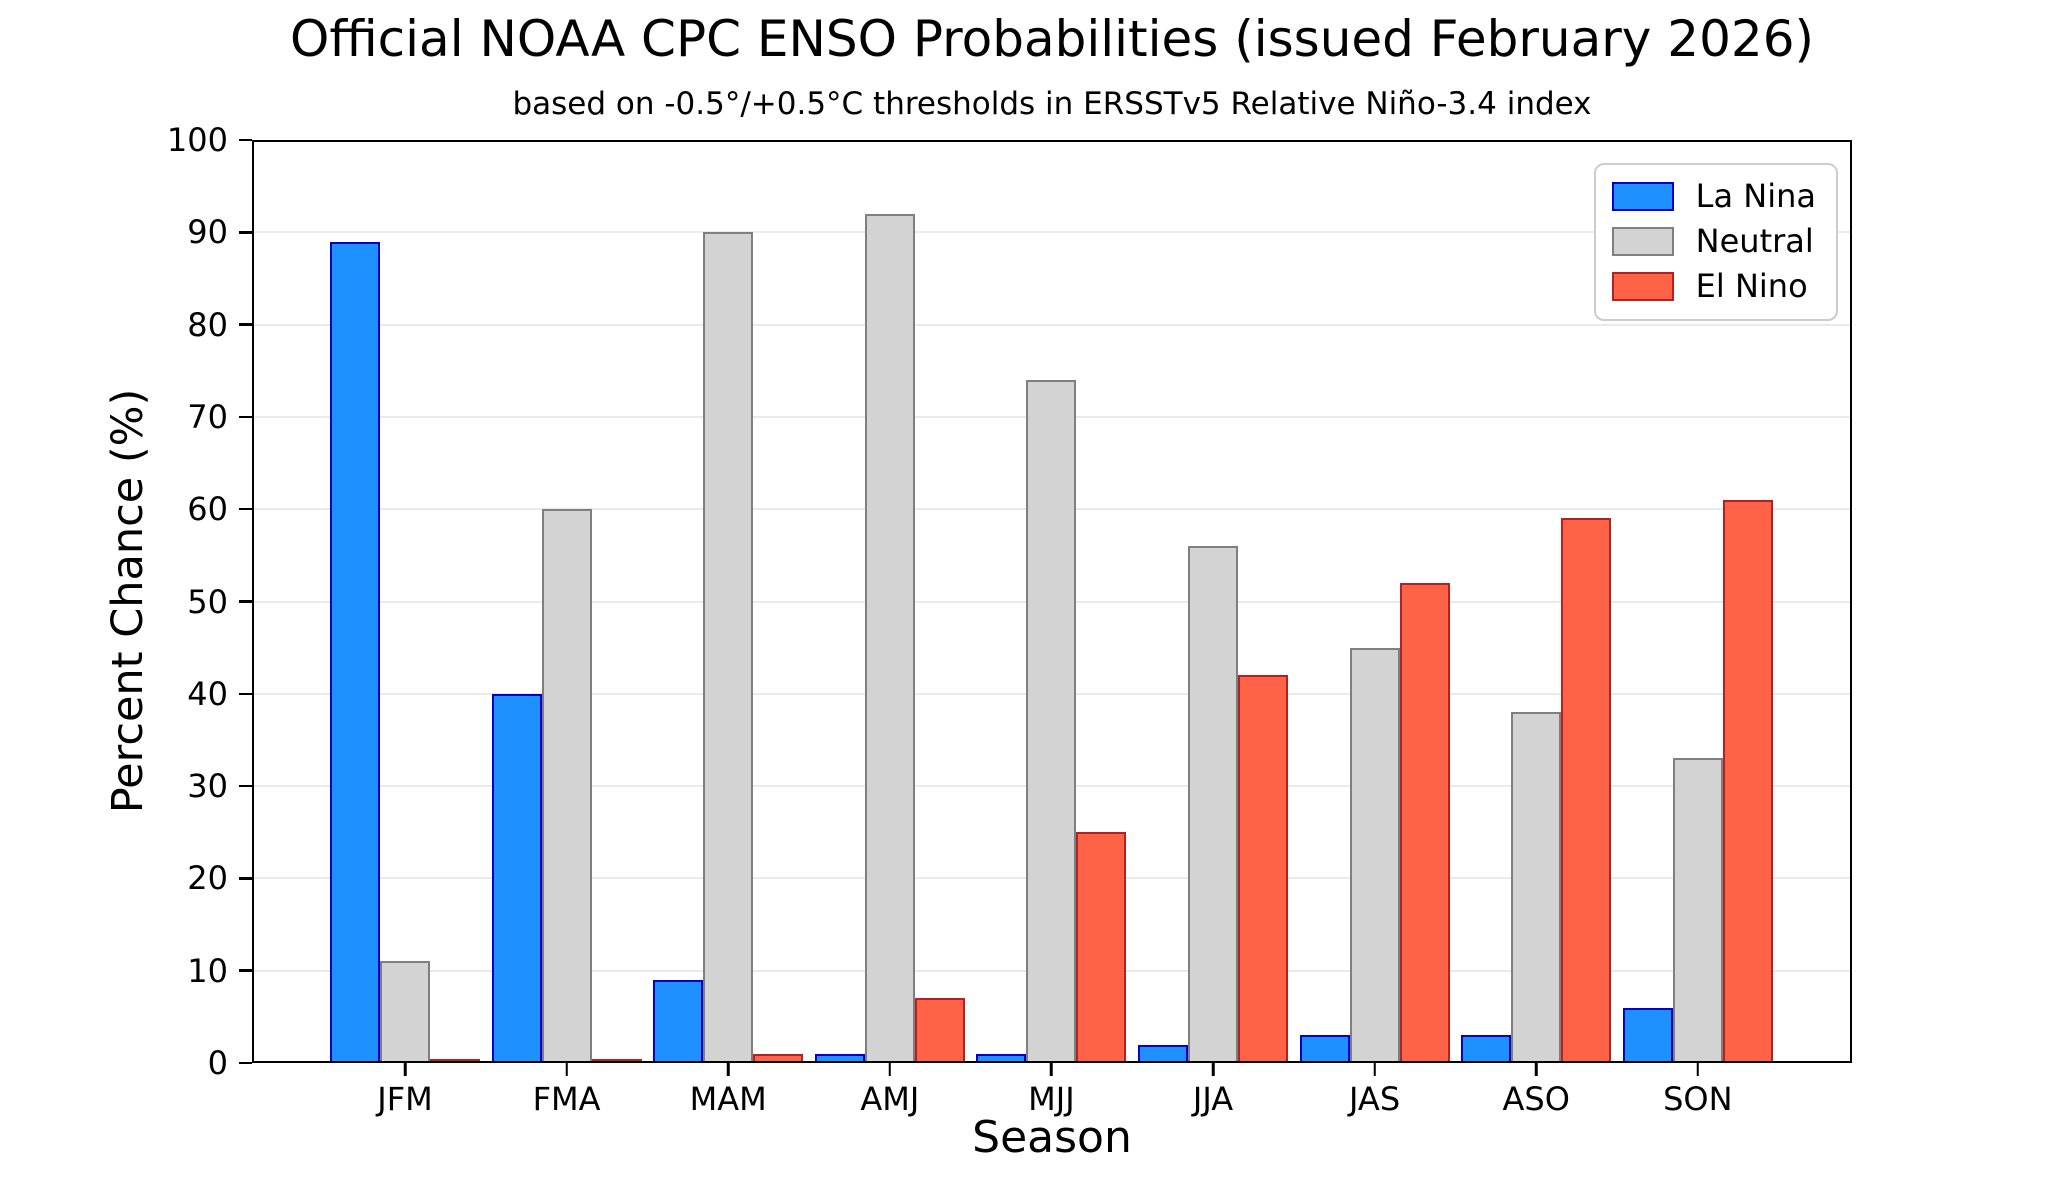  What do you see at coordinates (207, 509) in the screenshot?
I see `y-tick-label-60: 60` at bounding box center [207, 509].